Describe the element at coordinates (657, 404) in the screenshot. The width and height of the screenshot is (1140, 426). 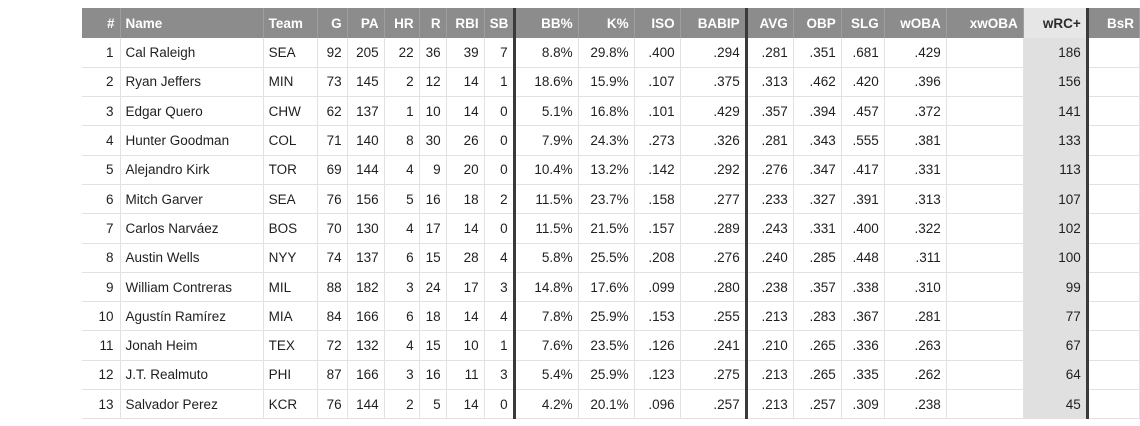
I see `iso-cell: .096` at that location.